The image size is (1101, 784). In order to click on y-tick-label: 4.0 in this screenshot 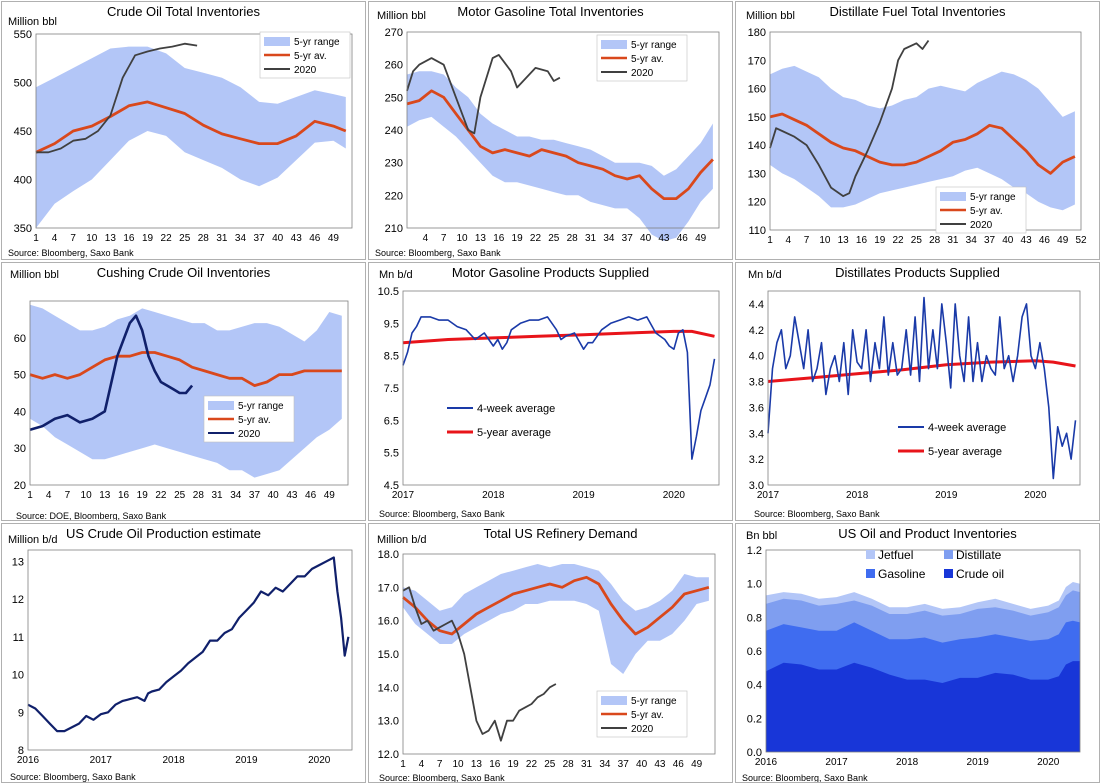, I will do `click(756, 357)`.